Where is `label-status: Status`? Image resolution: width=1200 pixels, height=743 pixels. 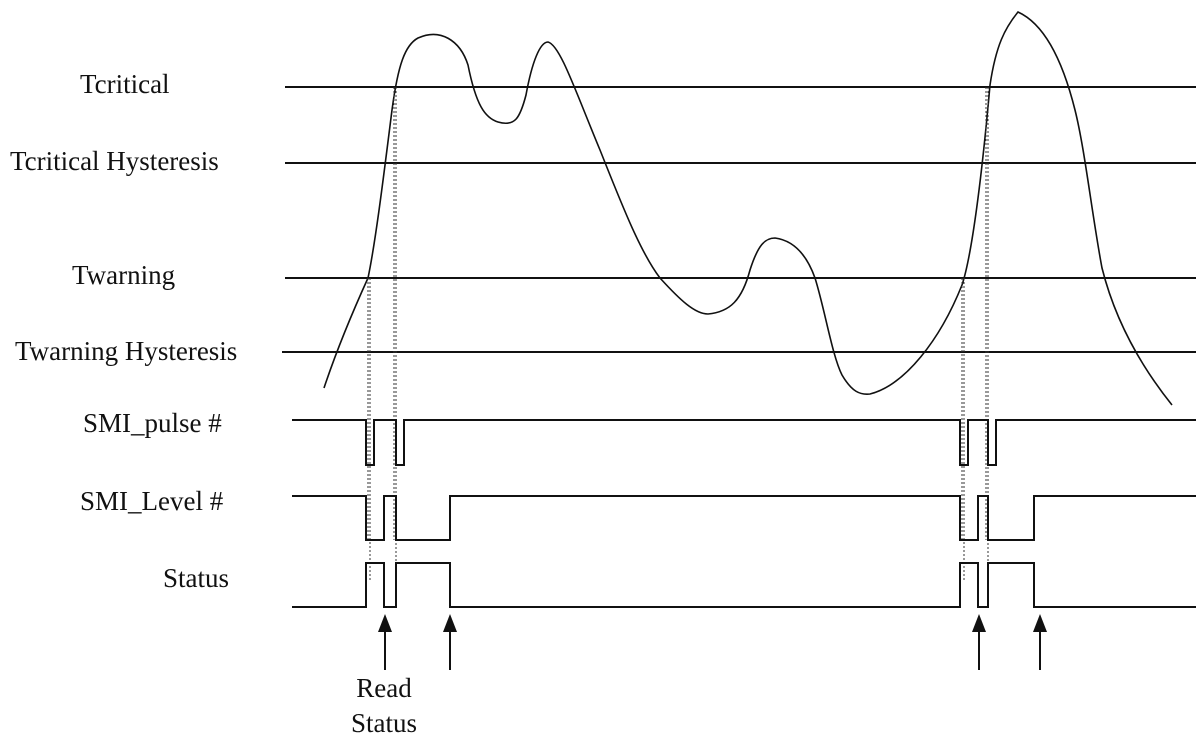 label-status: Status is located at coordinates (196, 578).